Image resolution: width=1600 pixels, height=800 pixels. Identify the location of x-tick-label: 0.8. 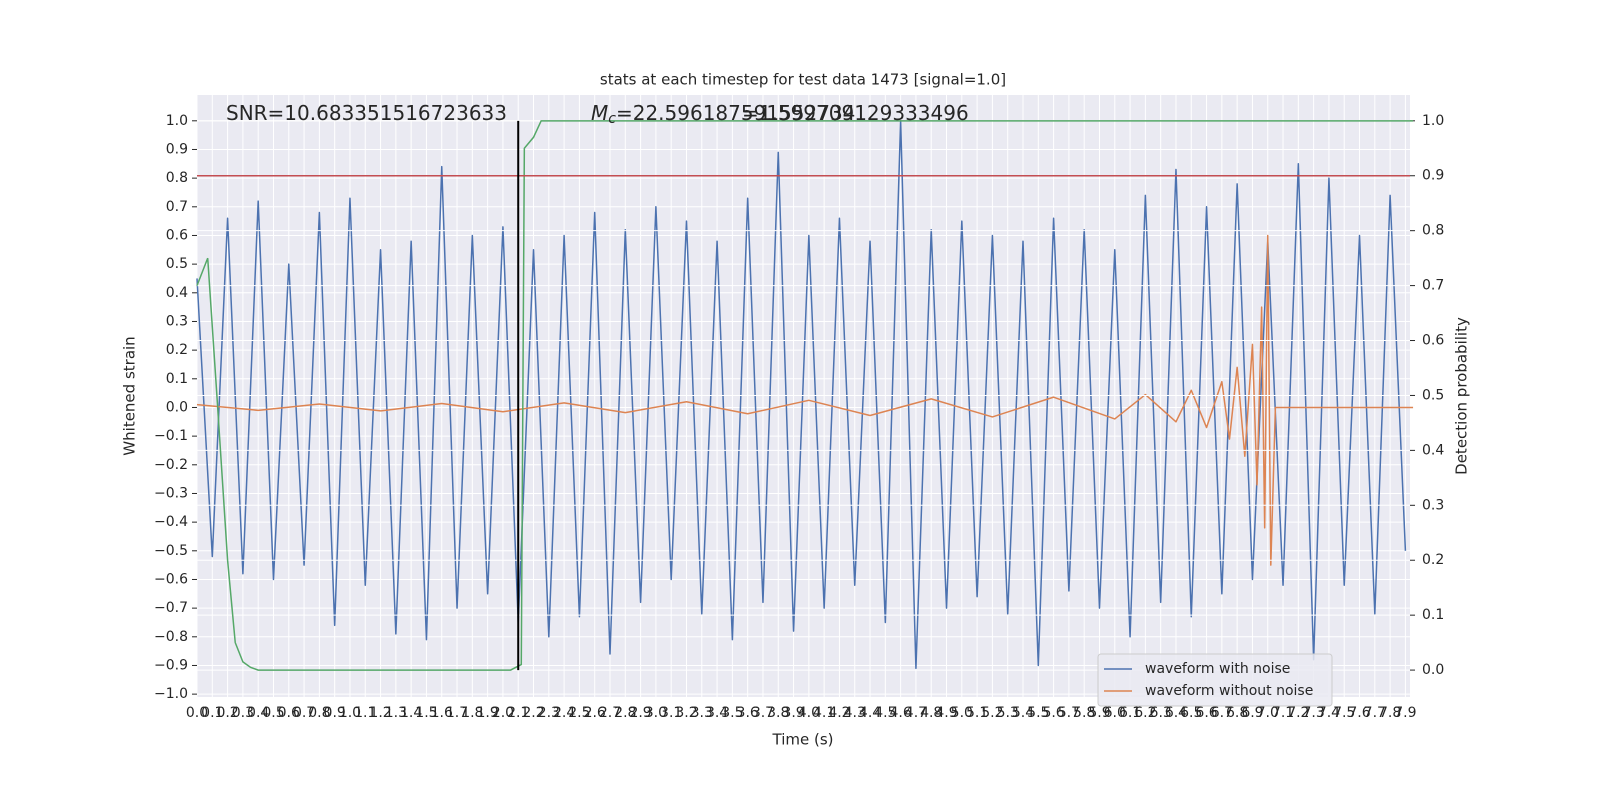
(319, 713).